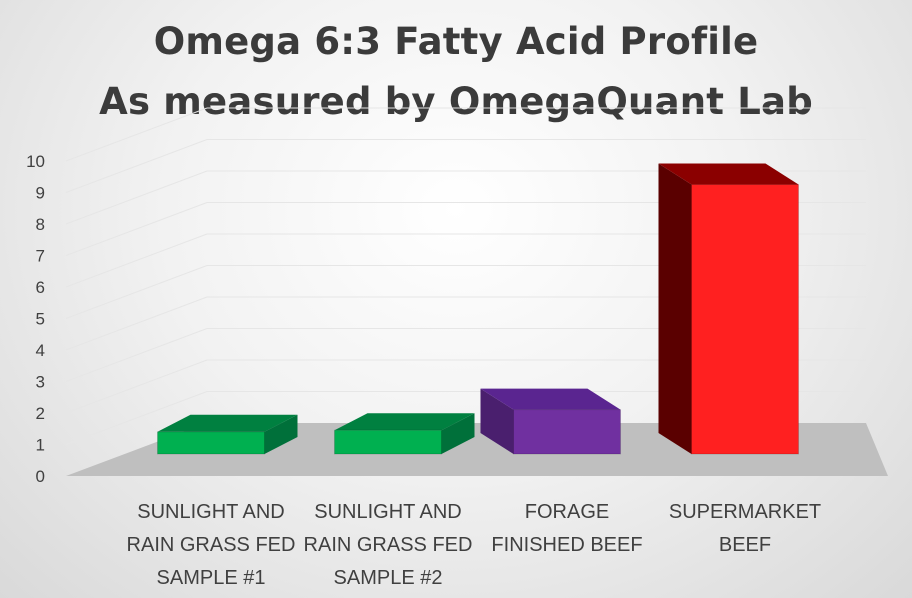 The height and width of the screenshot is (598, 912). Describe the element at coordinates (40, 476) in the screenshot. I see `y-tick-label: 0` at that location.